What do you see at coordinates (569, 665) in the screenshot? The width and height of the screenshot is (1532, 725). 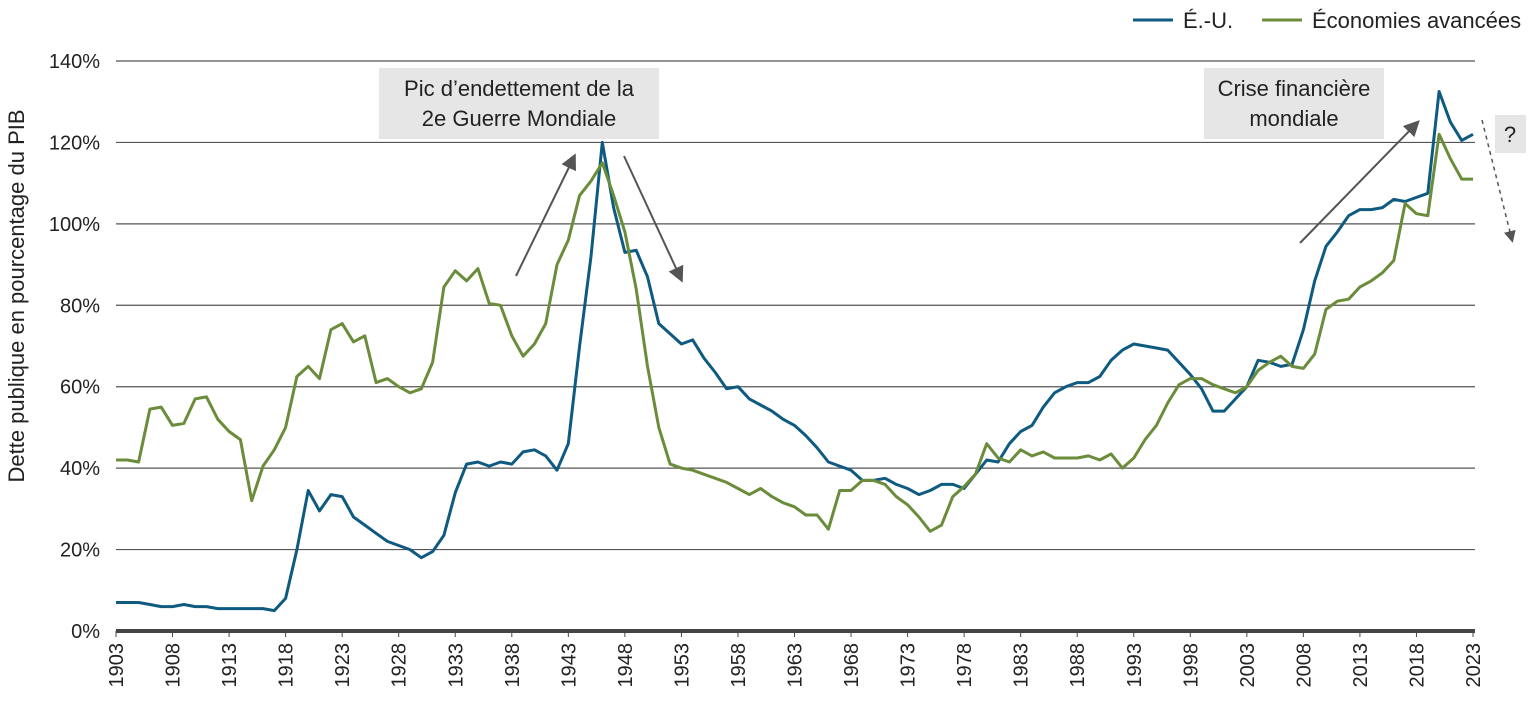 I see `x-tick-label: 1943` at bounding box center [569, 665].